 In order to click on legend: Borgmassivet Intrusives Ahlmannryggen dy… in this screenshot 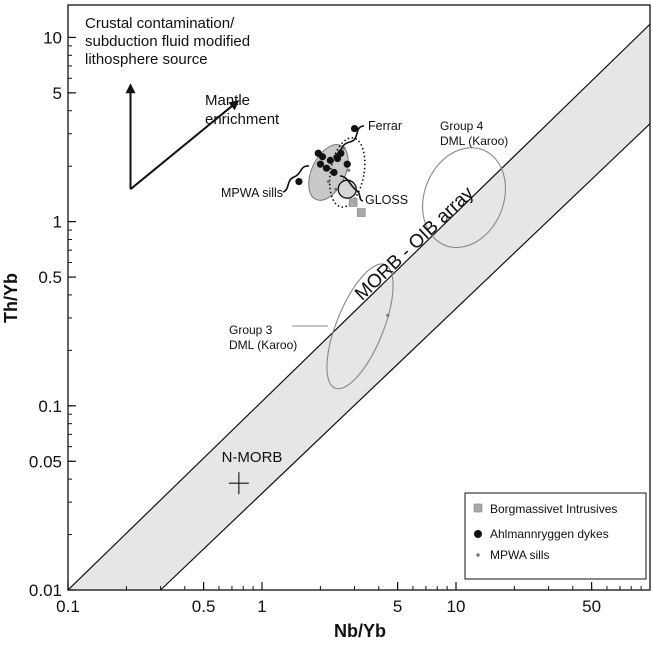, I will do `click(555, 536)`.